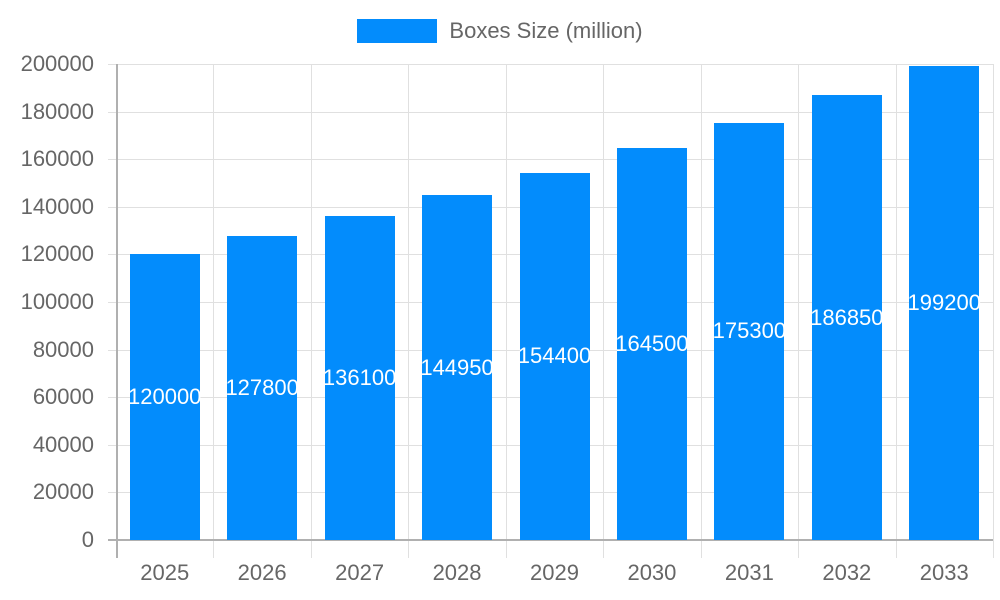  What do you see at coordinates (63, 444) in the screenshot?
I see `y-tick-label: 40000` at bounding box center [63, 444].